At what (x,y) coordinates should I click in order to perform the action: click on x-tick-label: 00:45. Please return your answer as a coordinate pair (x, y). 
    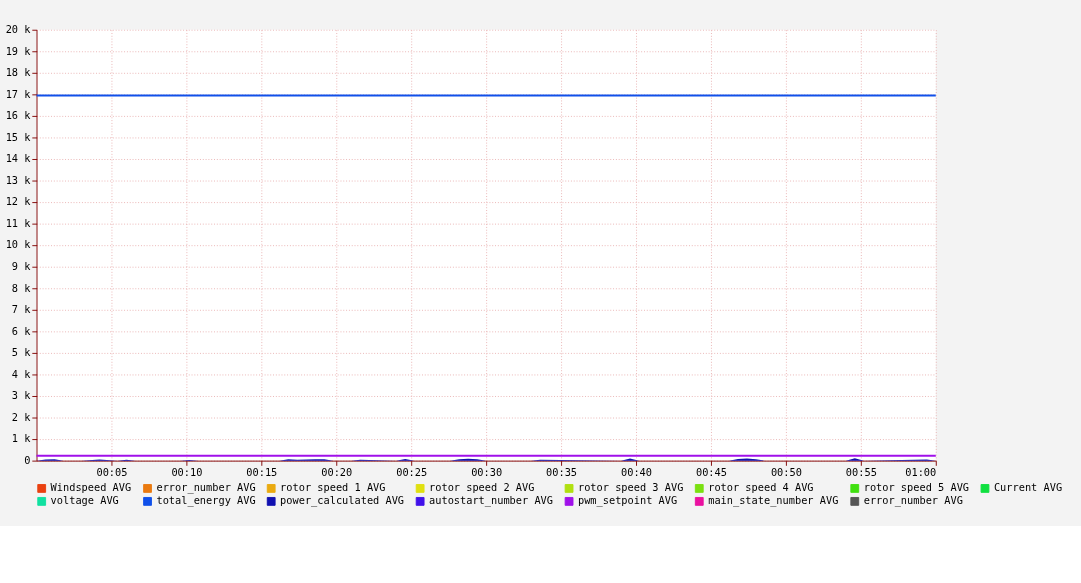
    Looking at the image, I should click on (711, 472).